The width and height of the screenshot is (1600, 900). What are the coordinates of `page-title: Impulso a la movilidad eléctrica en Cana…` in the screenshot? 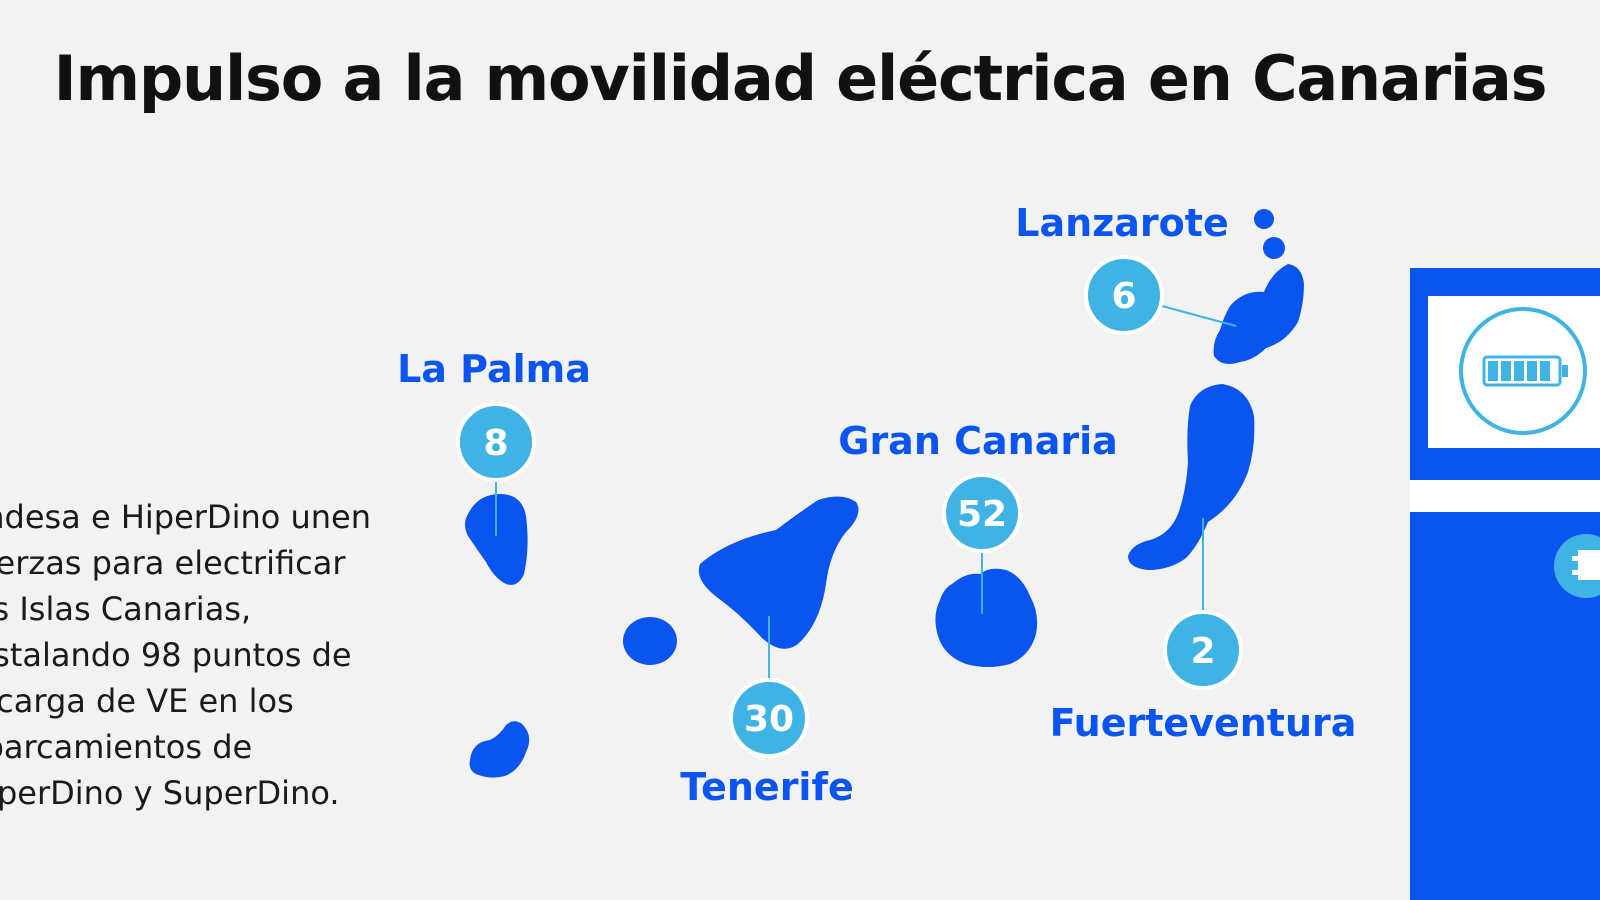 It's located at (800, 78).